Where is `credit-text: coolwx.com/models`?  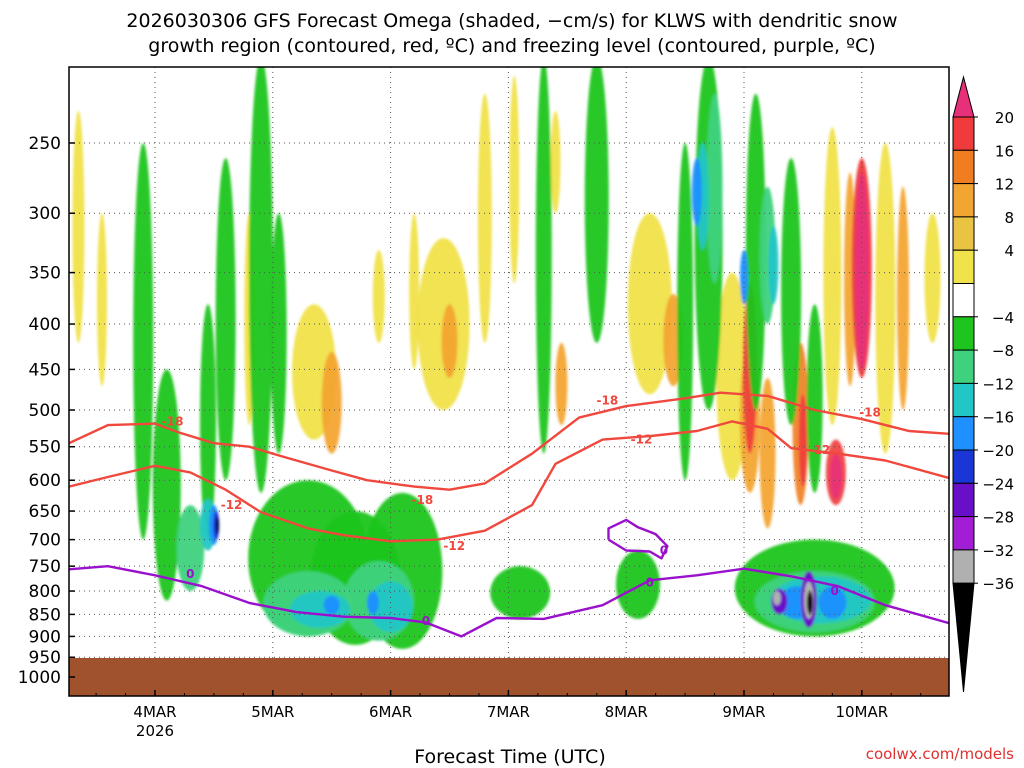 credit-text: coolwx.com/models is located at coordinates (940, 754).